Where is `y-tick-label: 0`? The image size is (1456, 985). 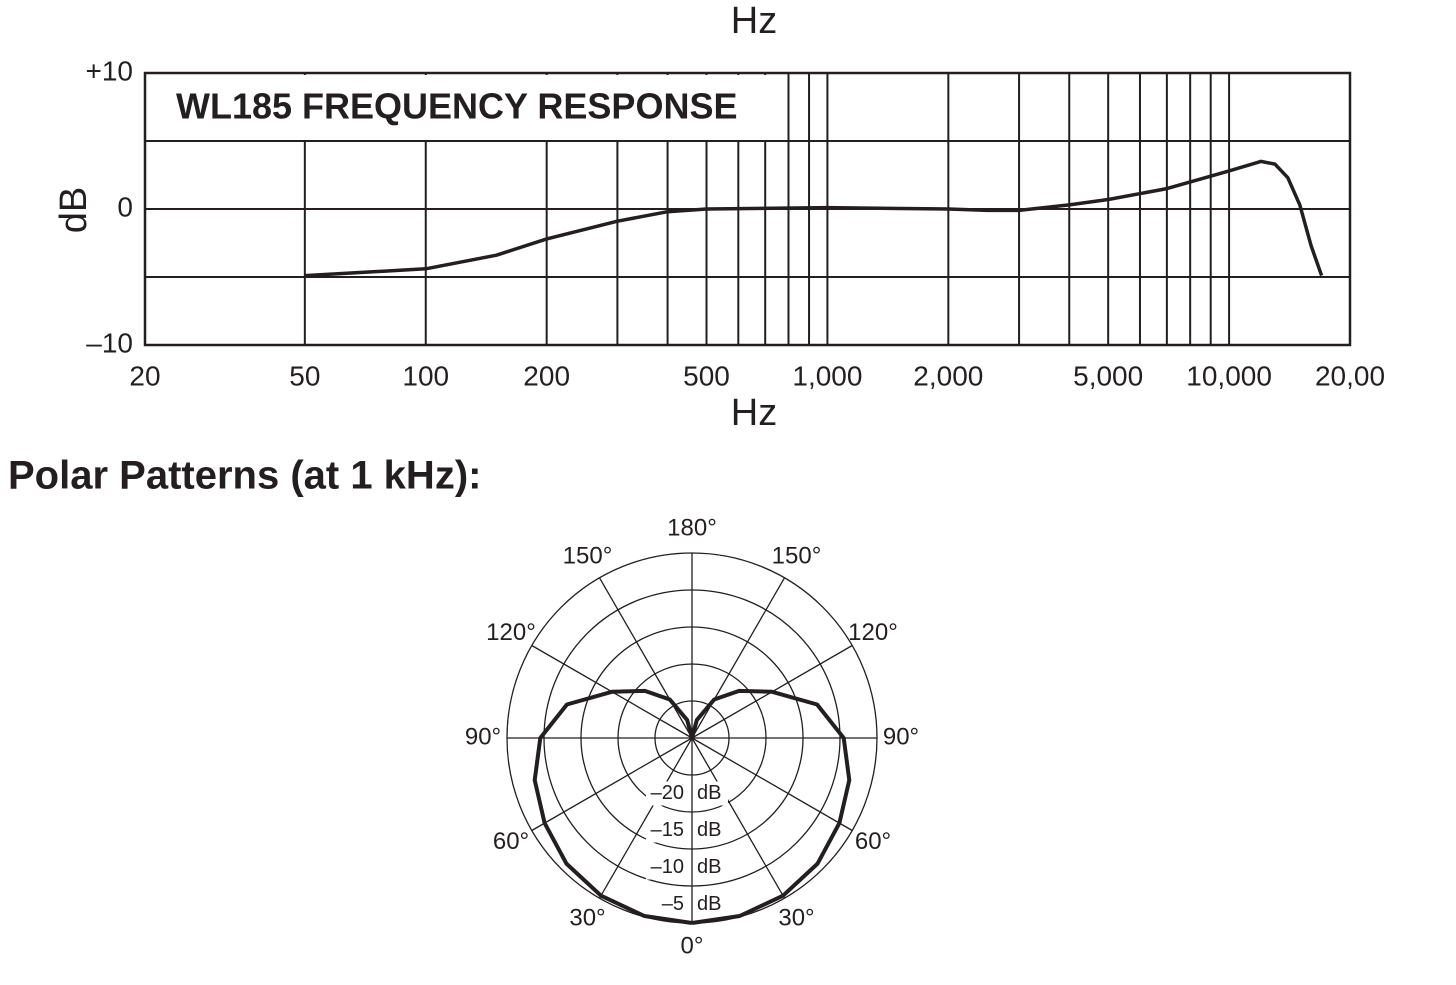 y-tick-label: 0 is located at coordinates (125, 206).